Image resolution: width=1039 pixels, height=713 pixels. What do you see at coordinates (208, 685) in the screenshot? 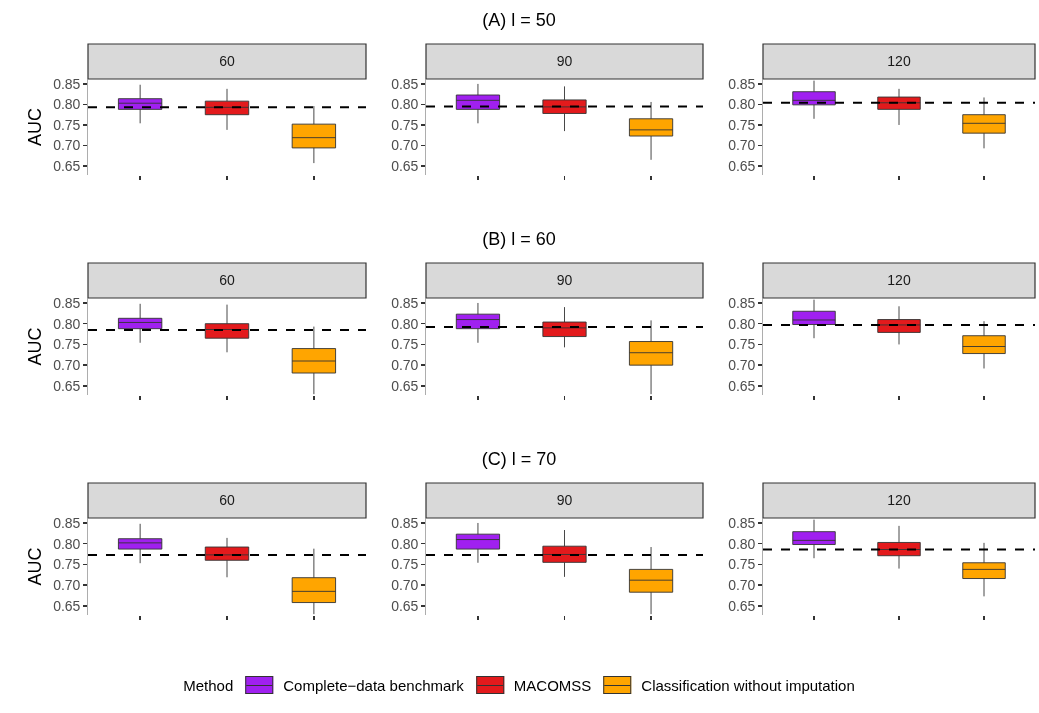
I see `legend-title: Method` at bounding box center [208, 685].